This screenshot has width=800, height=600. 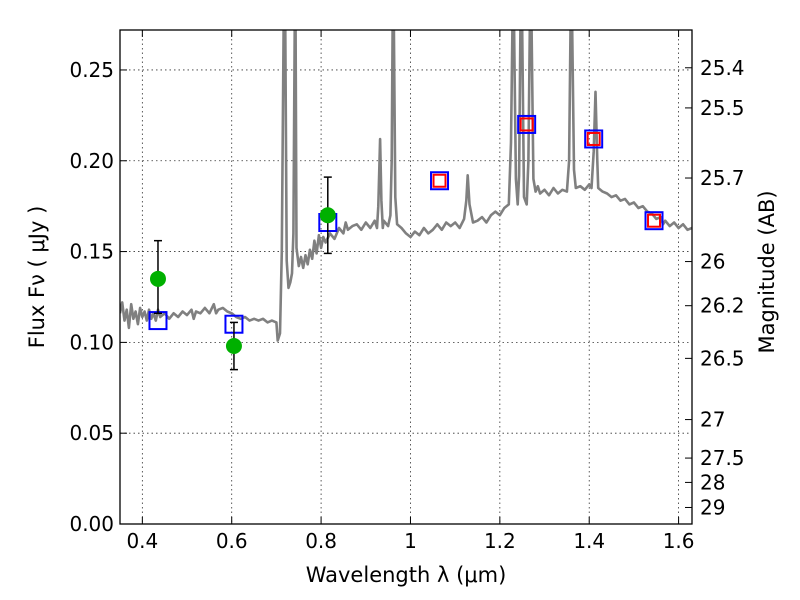 I want to click on x-tick-label: 1.4, so click(x=589, y=541).